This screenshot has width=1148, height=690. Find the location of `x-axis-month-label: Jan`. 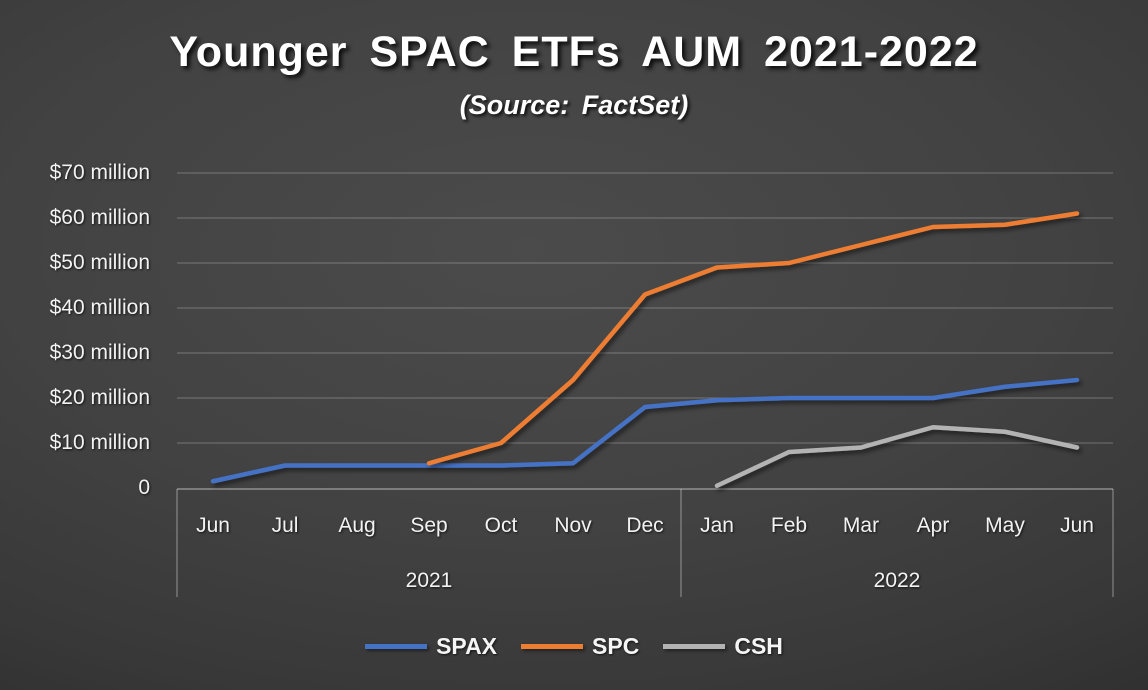

x-axis-month-label: Jan is located at coordinates (717, 525).